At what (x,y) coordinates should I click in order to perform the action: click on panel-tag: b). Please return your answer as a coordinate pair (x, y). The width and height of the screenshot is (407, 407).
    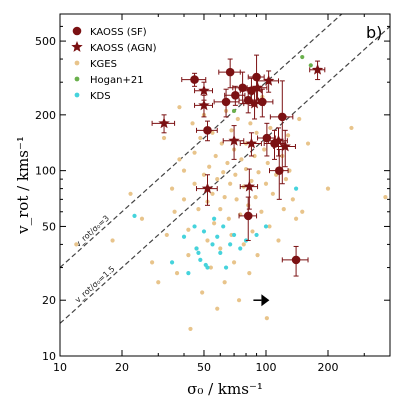
    Looking at the image, I should click on (374, 32).